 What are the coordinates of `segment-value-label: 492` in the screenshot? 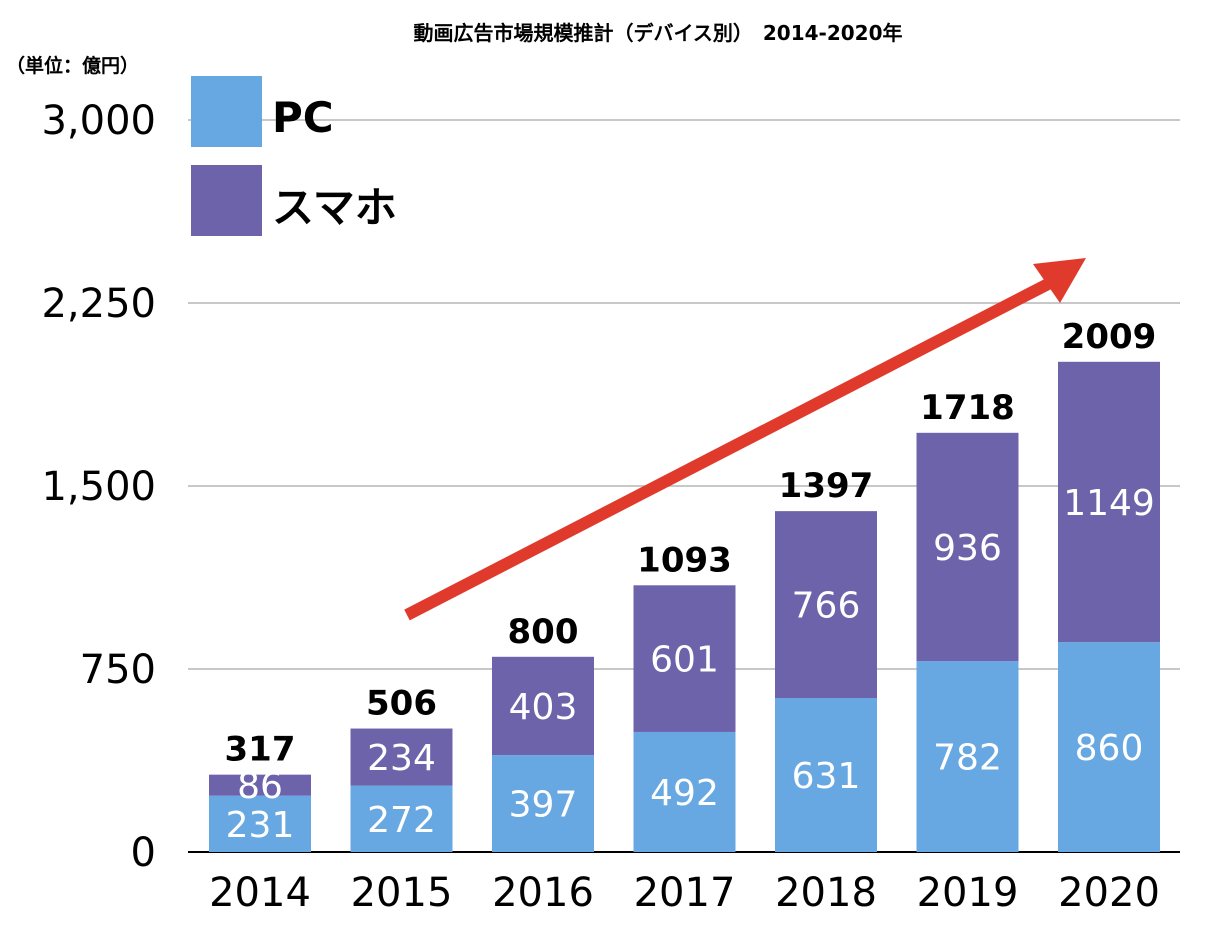 It's located at (684, 793).